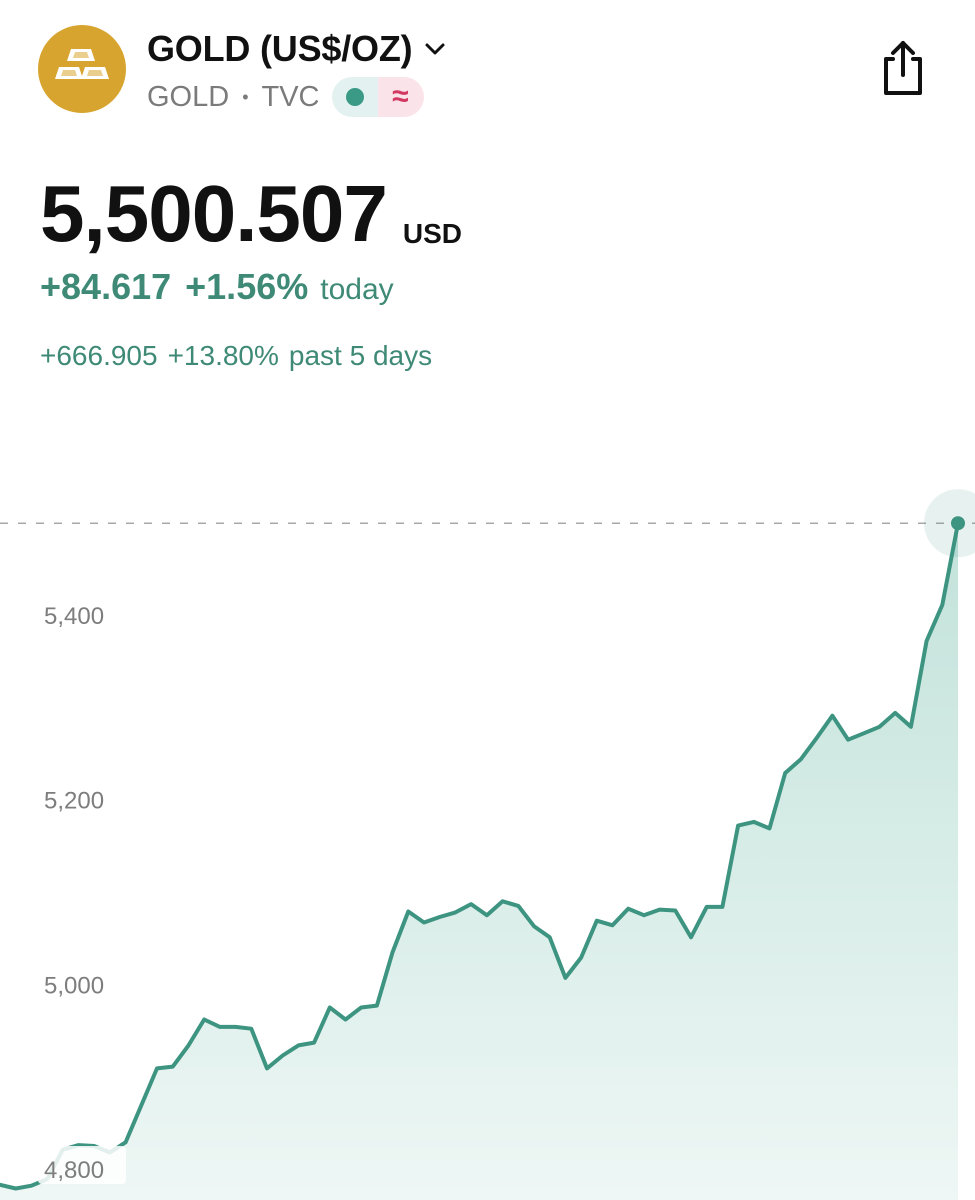  What do you see at coordinates (223, 355) in the screenshot?
I see `change-5d-percent: +13.80%` at bounding box center [223, 355].